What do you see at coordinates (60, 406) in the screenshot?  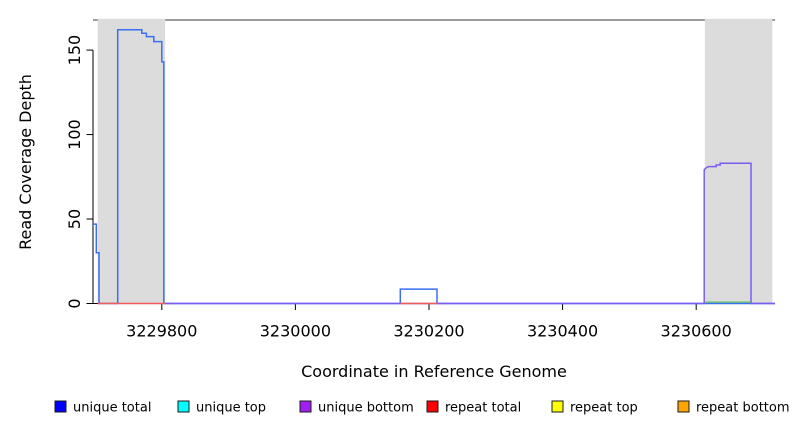 I see `legend-swatch-unique-total` at bounding box center [60, 406].